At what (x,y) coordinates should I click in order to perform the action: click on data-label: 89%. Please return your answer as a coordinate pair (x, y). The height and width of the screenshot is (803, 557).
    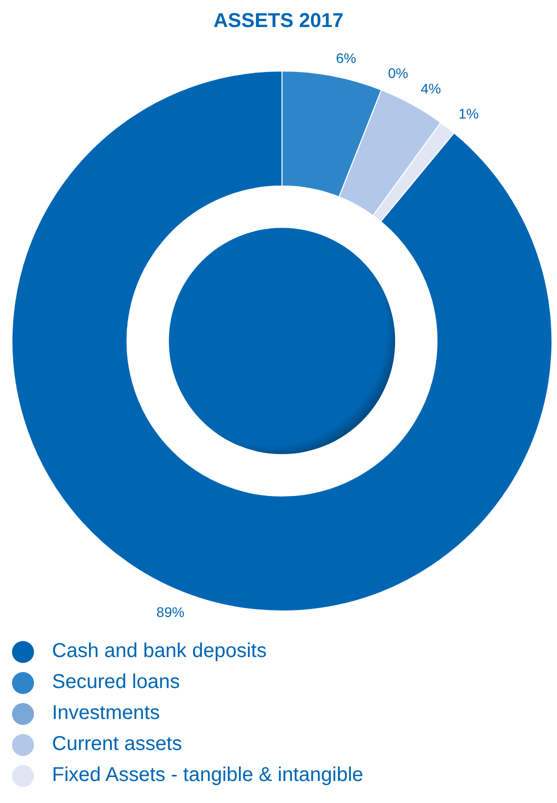
    Looking at the image, I should click on (170, 612).